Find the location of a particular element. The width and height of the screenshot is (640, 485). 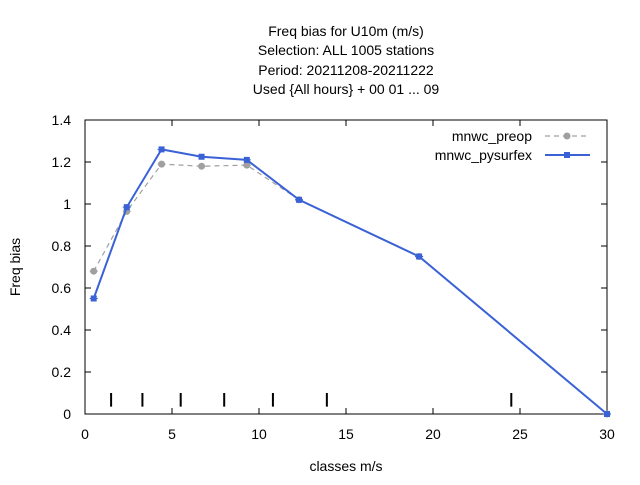

chart-title-line-2: Selection: ALL 1005 stations is located at coordinates (346, 50).